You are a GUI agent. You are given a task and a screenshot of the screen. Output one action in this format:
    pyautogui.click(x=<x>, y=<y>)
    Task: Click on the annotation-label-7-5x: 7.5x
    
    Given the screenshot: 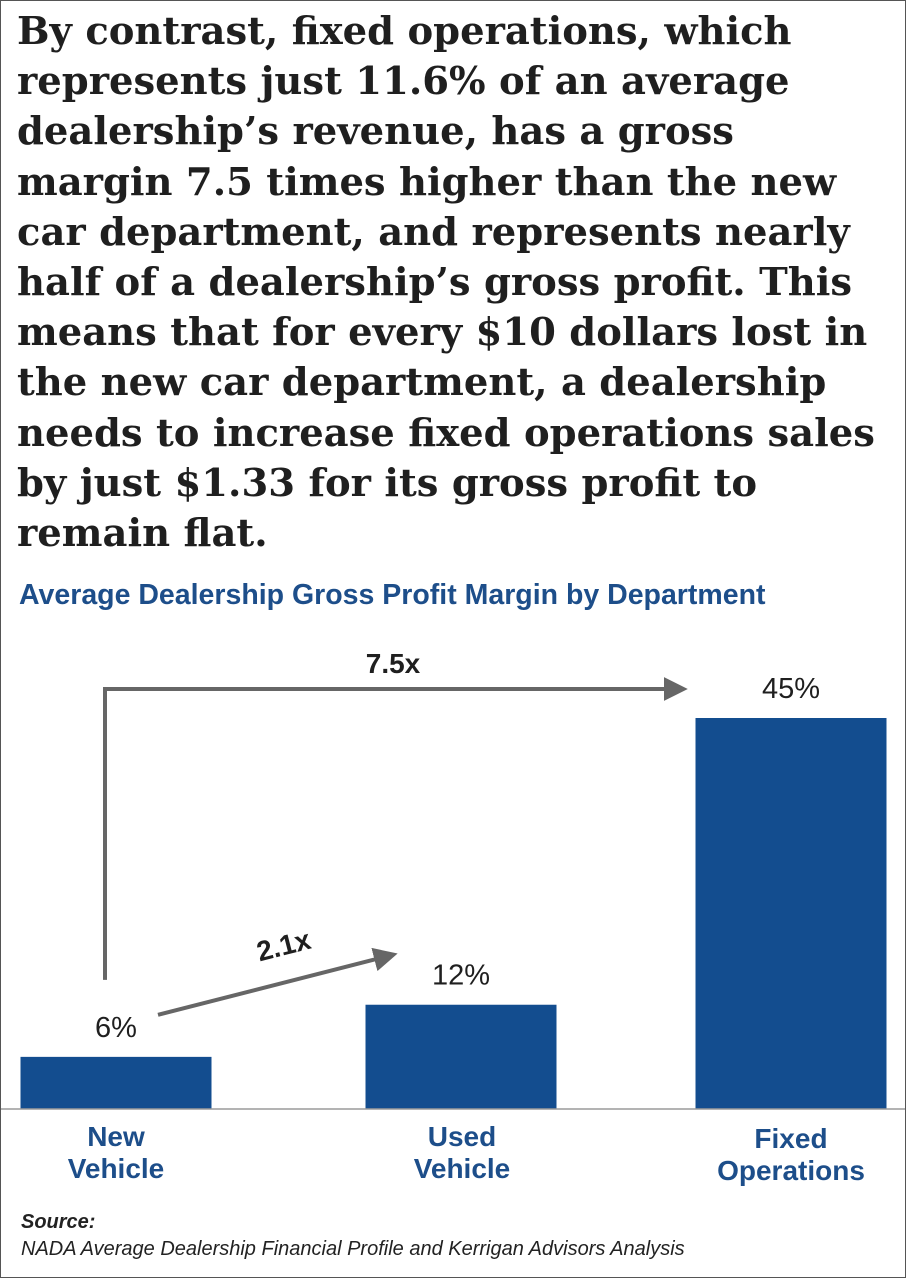 What is the action you would take?
    pyautogui.click(x=393, y=663)
    